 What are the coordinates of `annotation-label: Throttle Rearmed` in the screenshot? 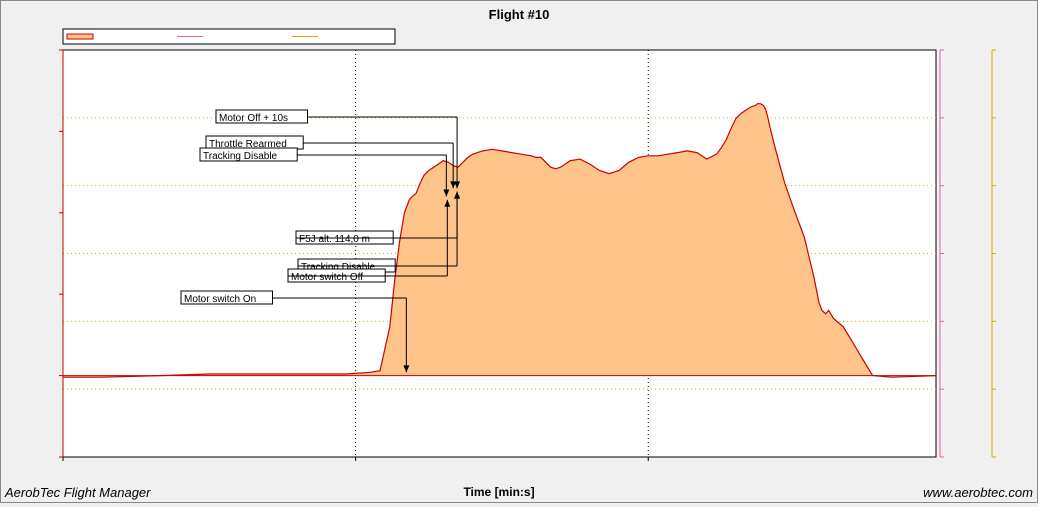 It's located at (248, 144).